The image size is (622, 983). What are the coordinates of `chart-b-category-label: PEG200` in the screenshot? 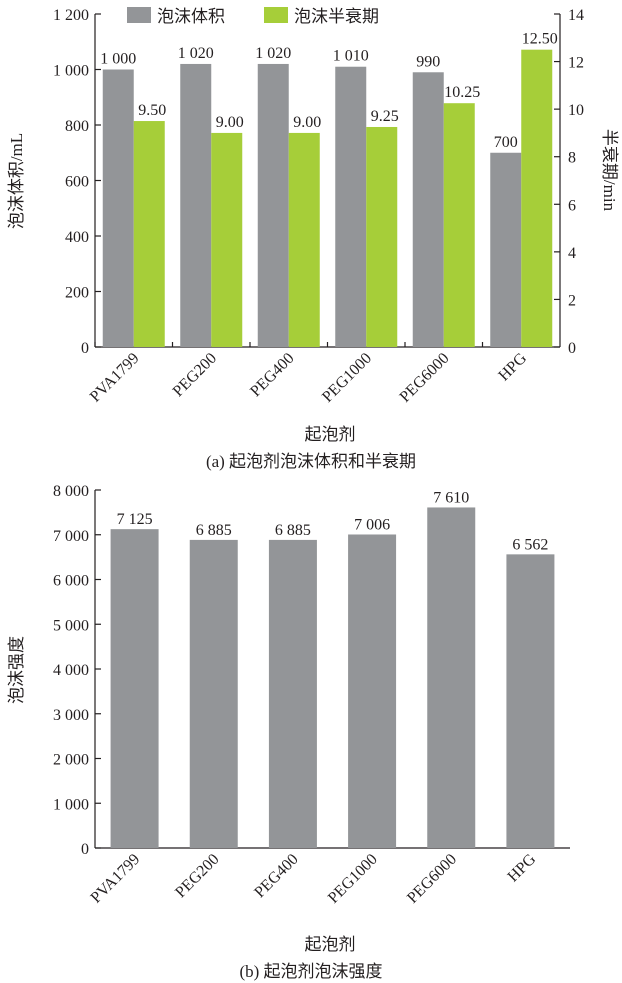 It's located at (197, 876).